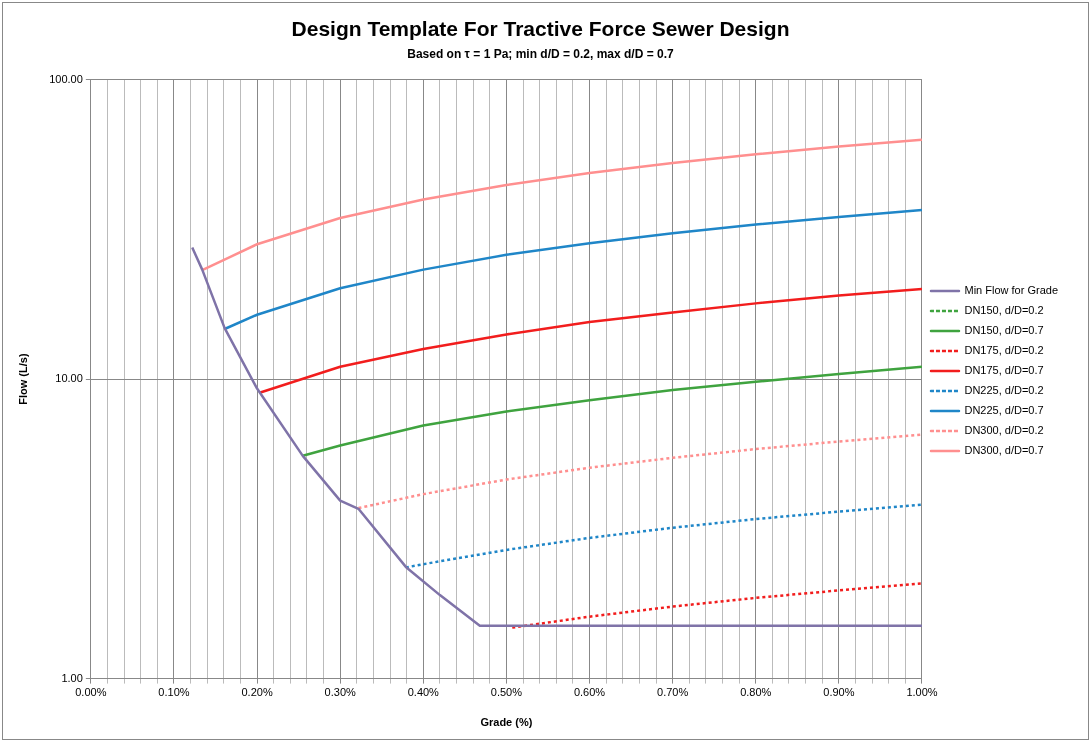 This screenshot has width=1091, height=742. Describe the element at coordinates (673, 692) in the screenshot. I see `x-tick-label: 0.70%` at that location.